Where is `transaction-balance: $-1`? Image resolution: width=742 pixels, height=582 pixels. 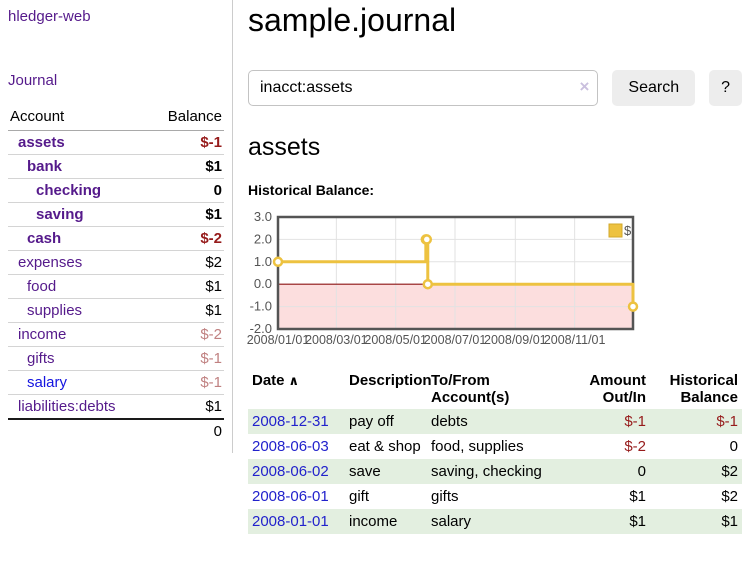
transaction-balance: $-1 is located at coordinates (696, 421).